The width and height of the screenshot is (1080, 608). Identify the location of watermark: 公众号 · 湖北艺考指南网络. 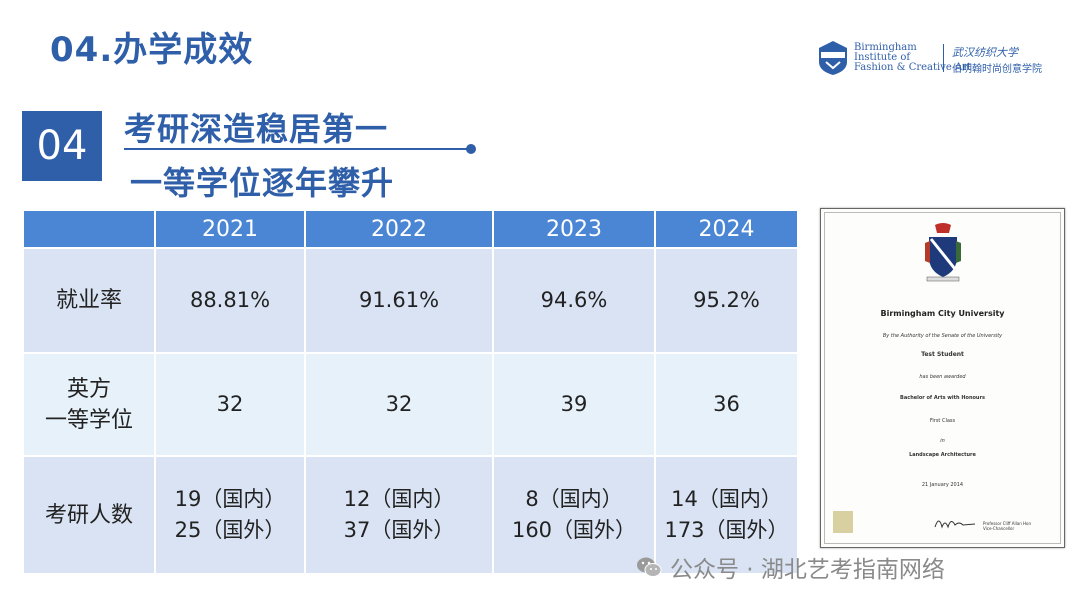
(790, 567).